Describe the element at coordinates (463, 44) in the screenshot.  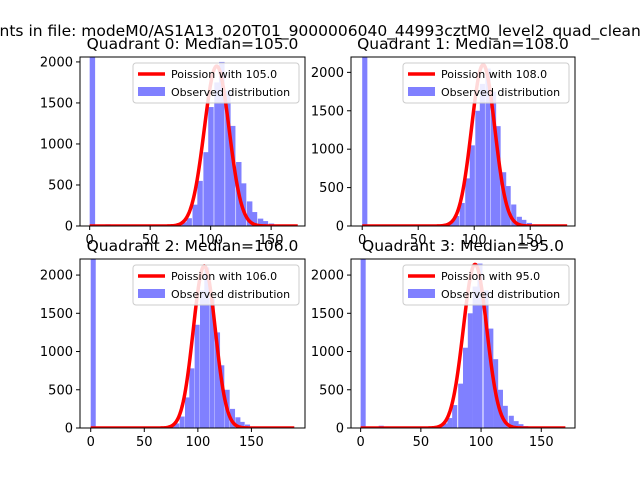
I see `quadrant-1-title: Quadrant 1: Median=108.0` at that location.